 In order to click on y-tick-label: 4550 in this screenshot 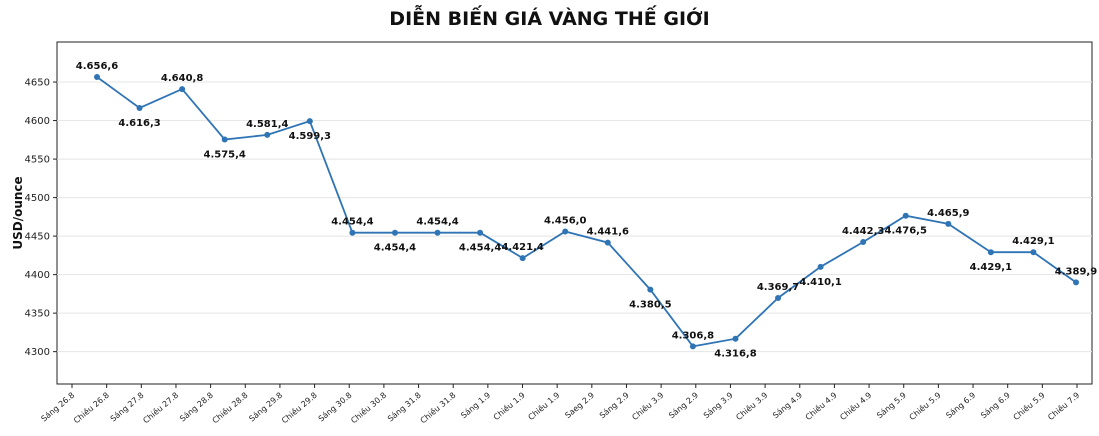, I will do `click(37, 160)`.